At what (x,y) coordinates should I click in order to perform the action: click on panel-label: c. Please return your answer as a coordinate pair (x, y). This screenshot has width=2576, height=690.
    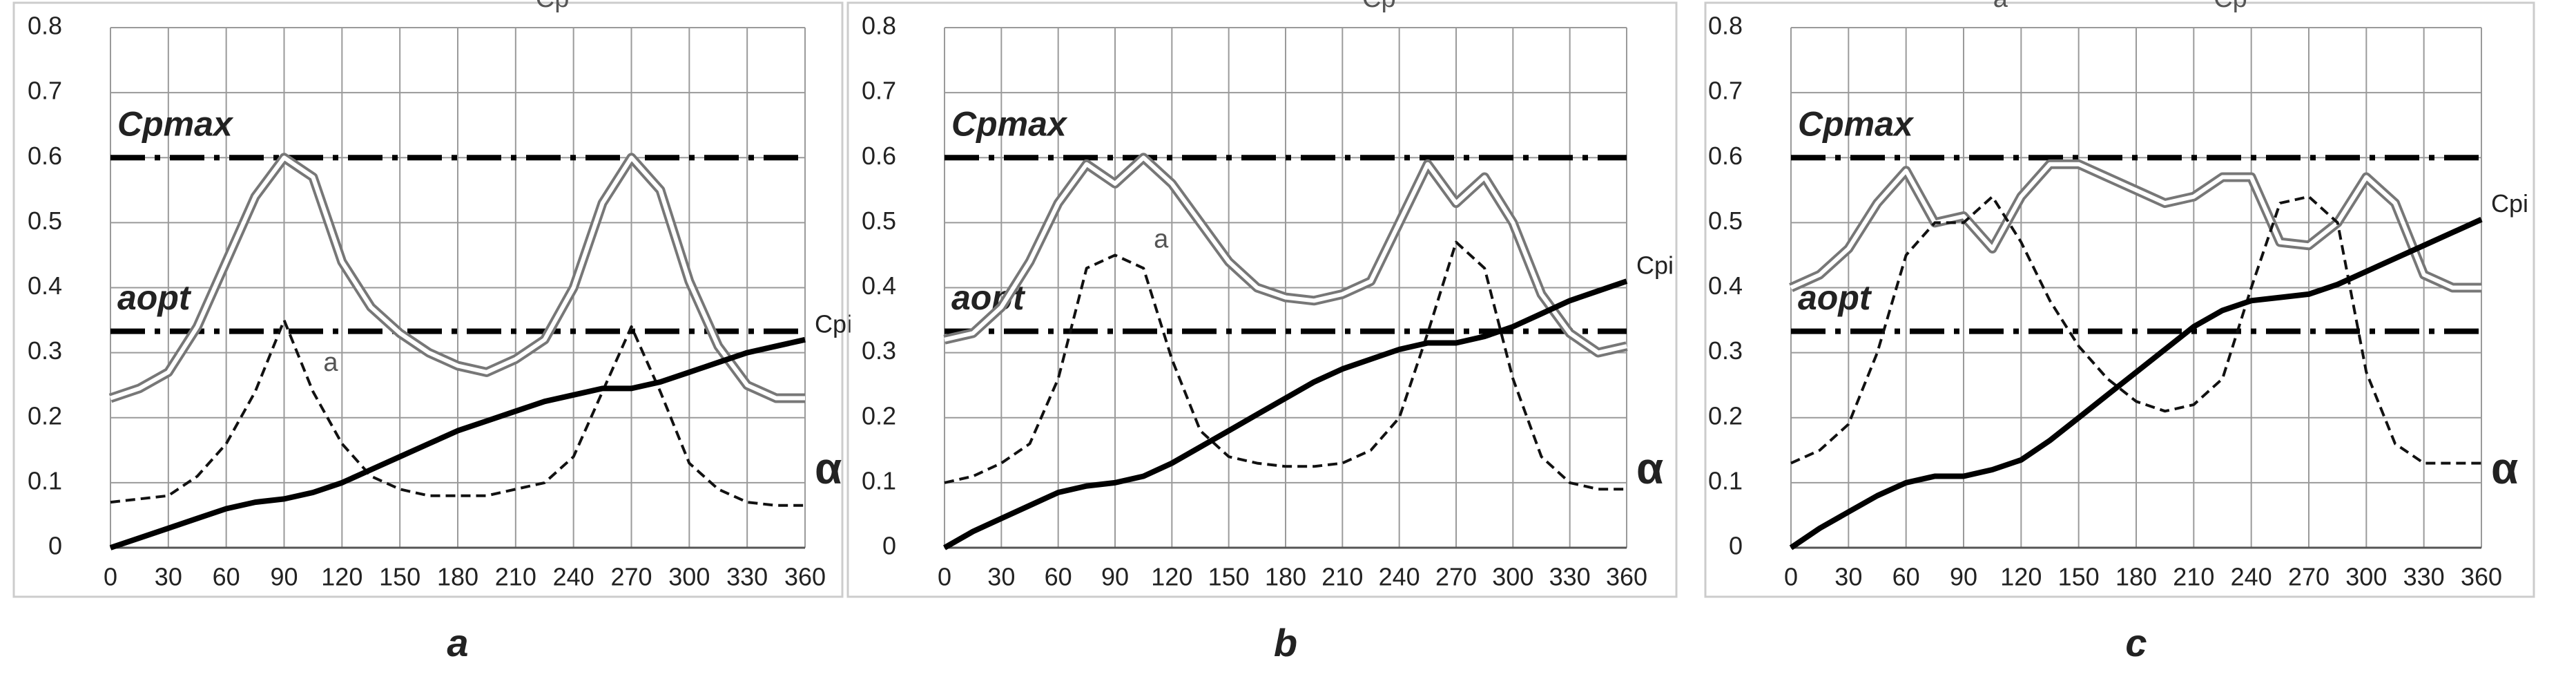
    Looking at the image, I should click on (2136, 642).